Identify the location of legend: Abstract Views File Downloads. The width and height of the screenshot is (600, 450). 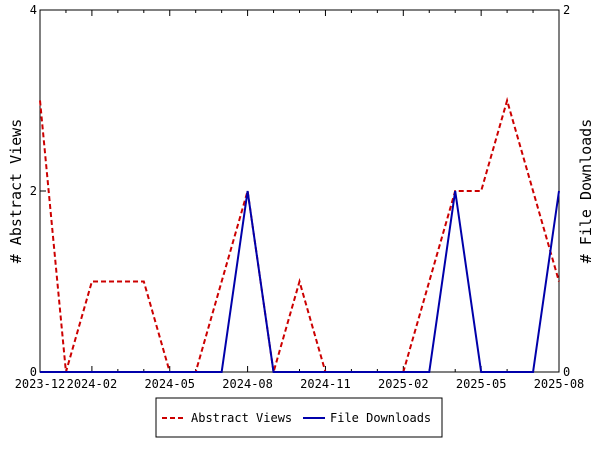
(299, 417).